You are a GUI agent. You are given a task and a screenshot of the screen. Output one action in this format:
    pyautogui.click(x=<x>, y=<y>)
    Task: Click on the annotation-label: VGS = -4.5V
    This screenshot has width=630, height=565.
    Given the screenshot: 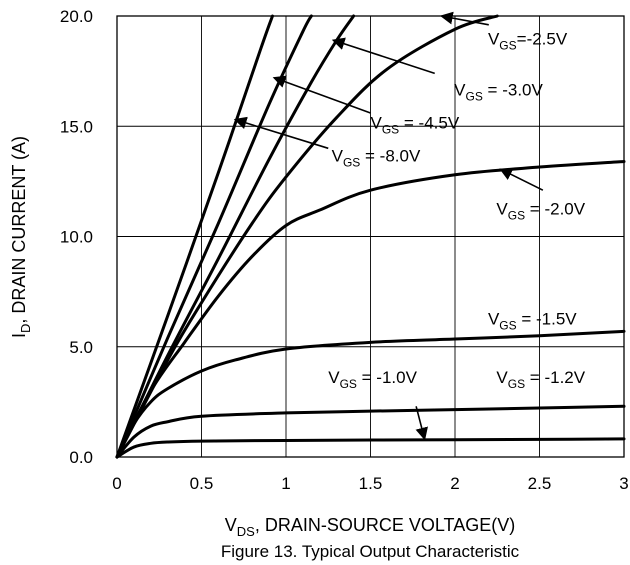 What is the action you would take?
    pyautogui.click(x=415, y=124)
    